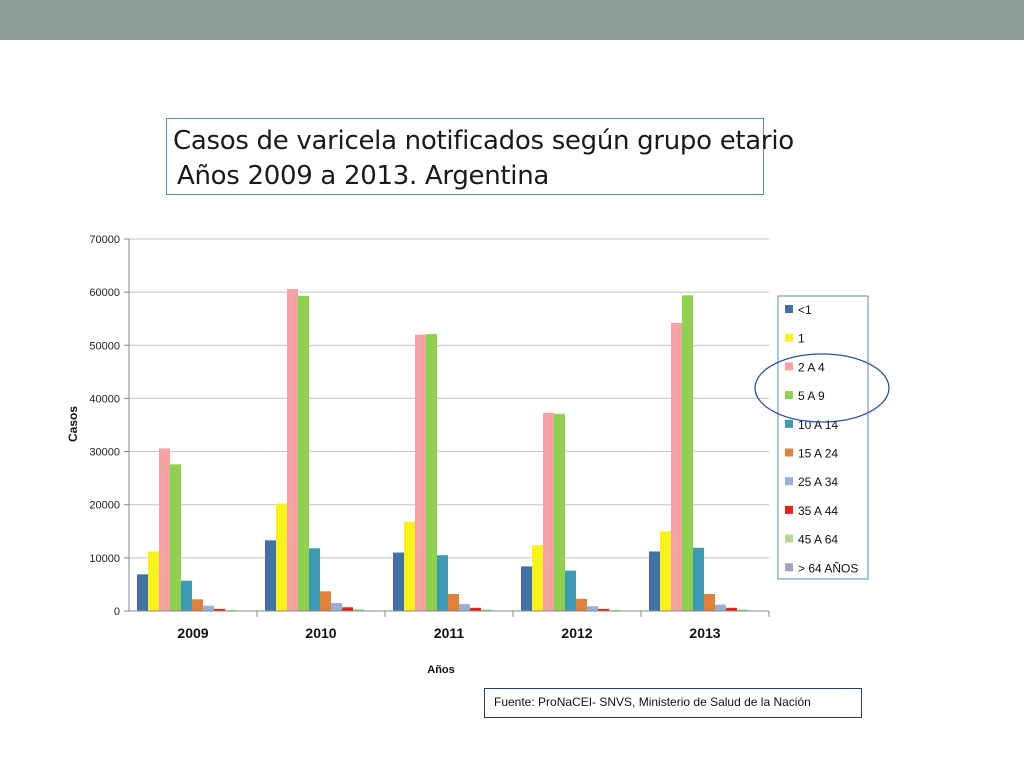 The image size is (1024, 768). What do you see at coordinates (363, 176) in the screenshot?
I see `chart-subtitle: Años 2009 a 2013. Argentina` at bounding box center [363, 176].